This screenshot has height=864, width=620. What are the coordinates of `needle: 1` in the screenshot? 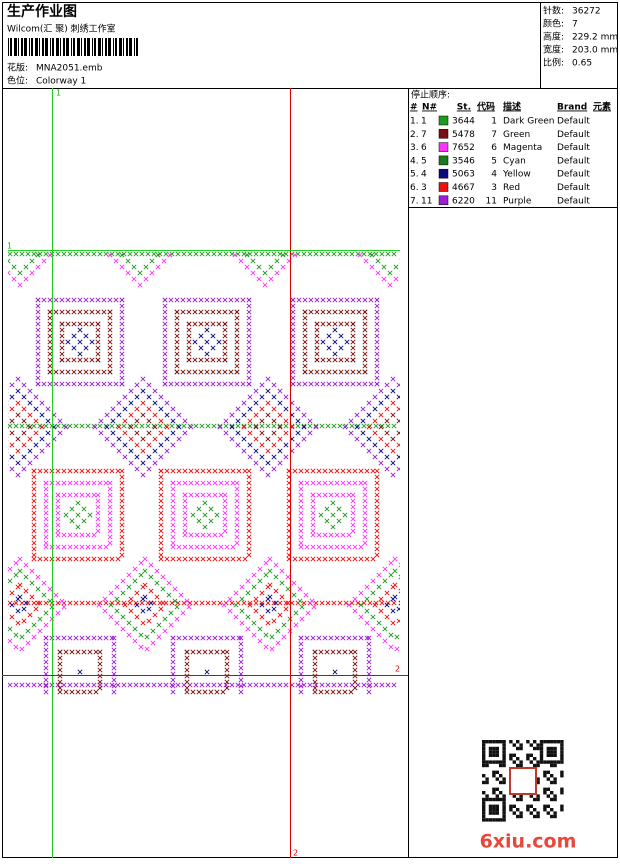 It's located at (424, 122).